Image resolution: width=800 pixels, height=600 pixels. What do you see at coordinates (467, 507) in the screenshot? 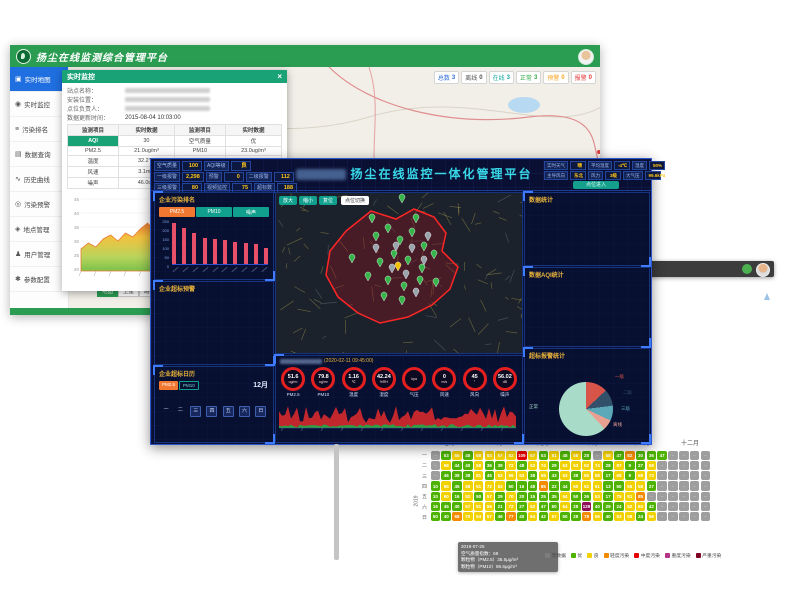
I see `heatmap-cell: 57` at bounding box center [467, 507].